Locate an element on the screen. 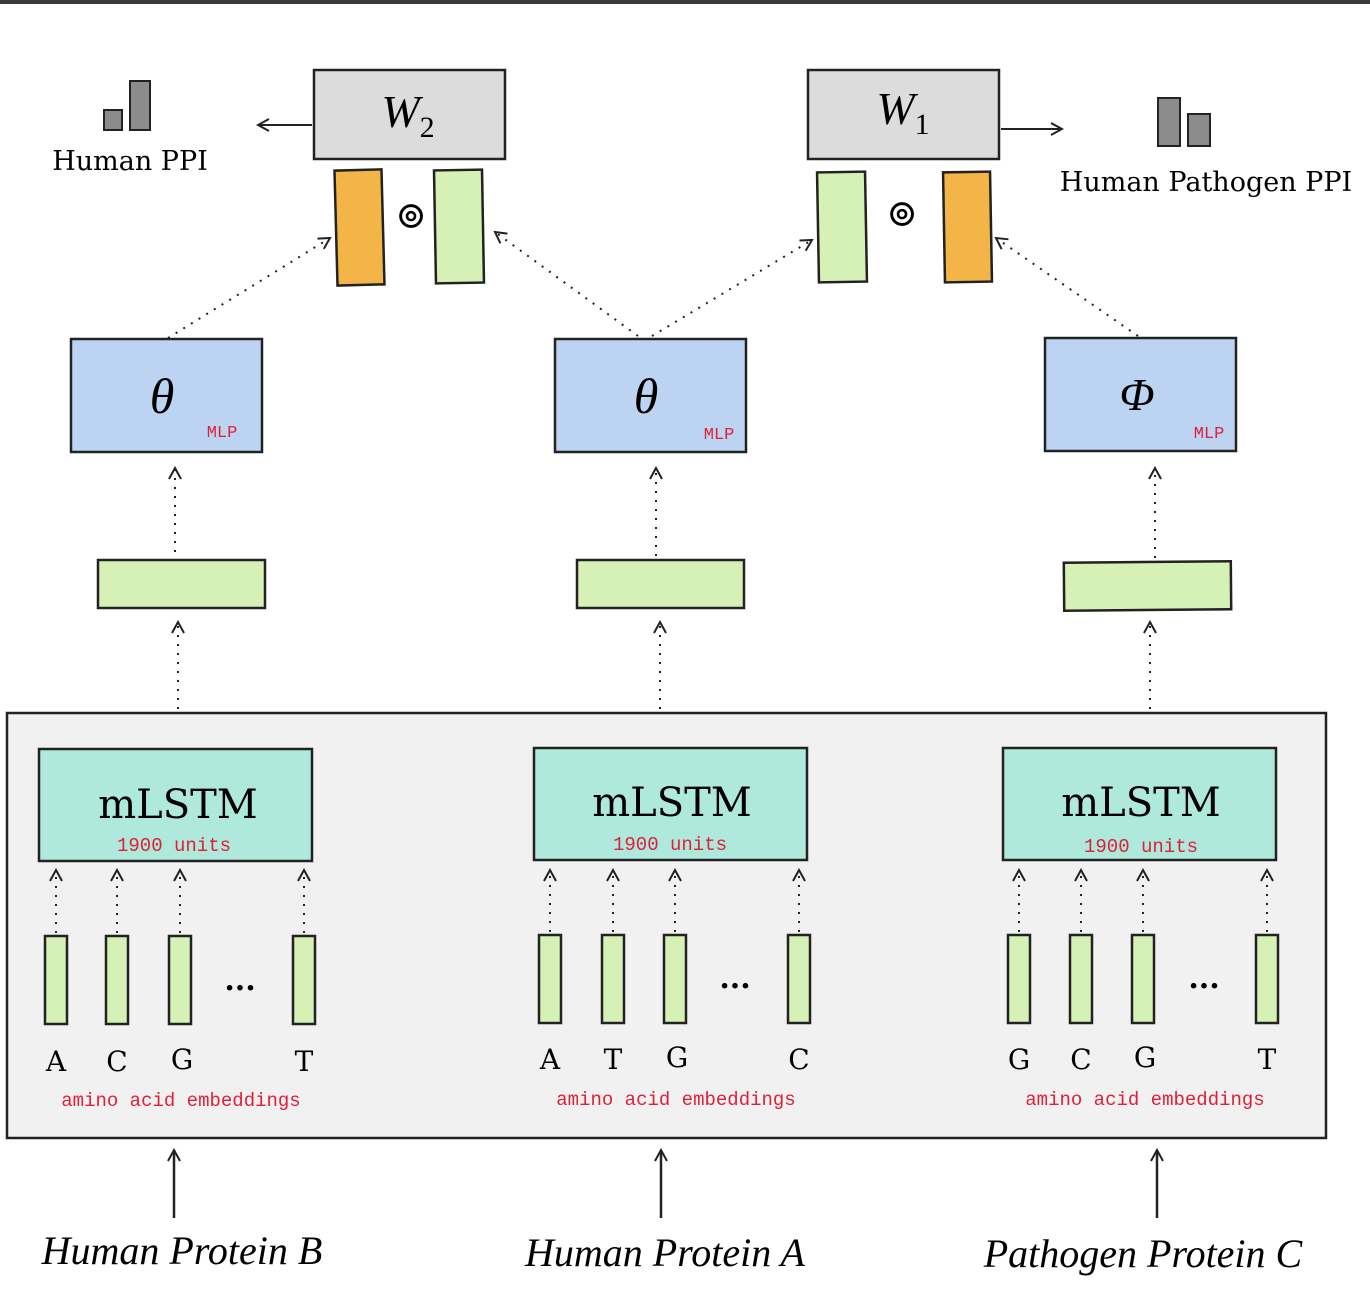 The image size is (1370, 1292). human-pathogen-ppi-label: Human Pathogen PPI is located at coordinates (1206, 182).